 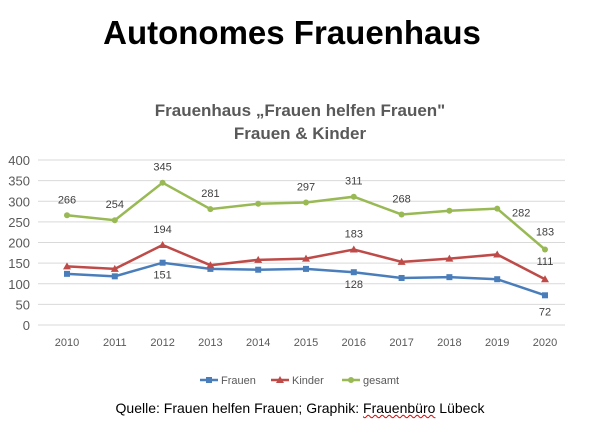 What do you see at coordinates (292, 32) in the screenshot?
I see `page-title: Autonomes Frauenhaus` at bounding box center [292, 32].